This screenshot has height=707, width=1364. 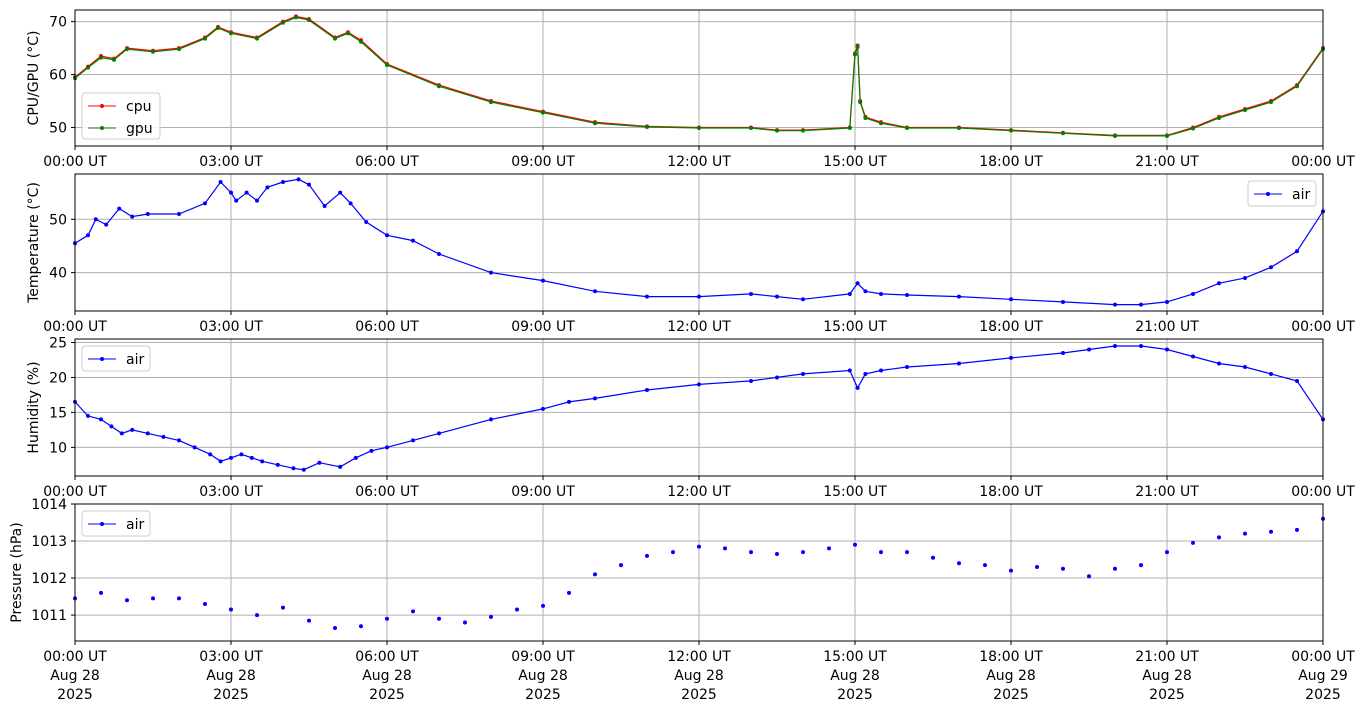 What do you see at coordinates (58, 378) in the screenshot?
I see `y-tick-label: 20` at bounding box center [58, 378].